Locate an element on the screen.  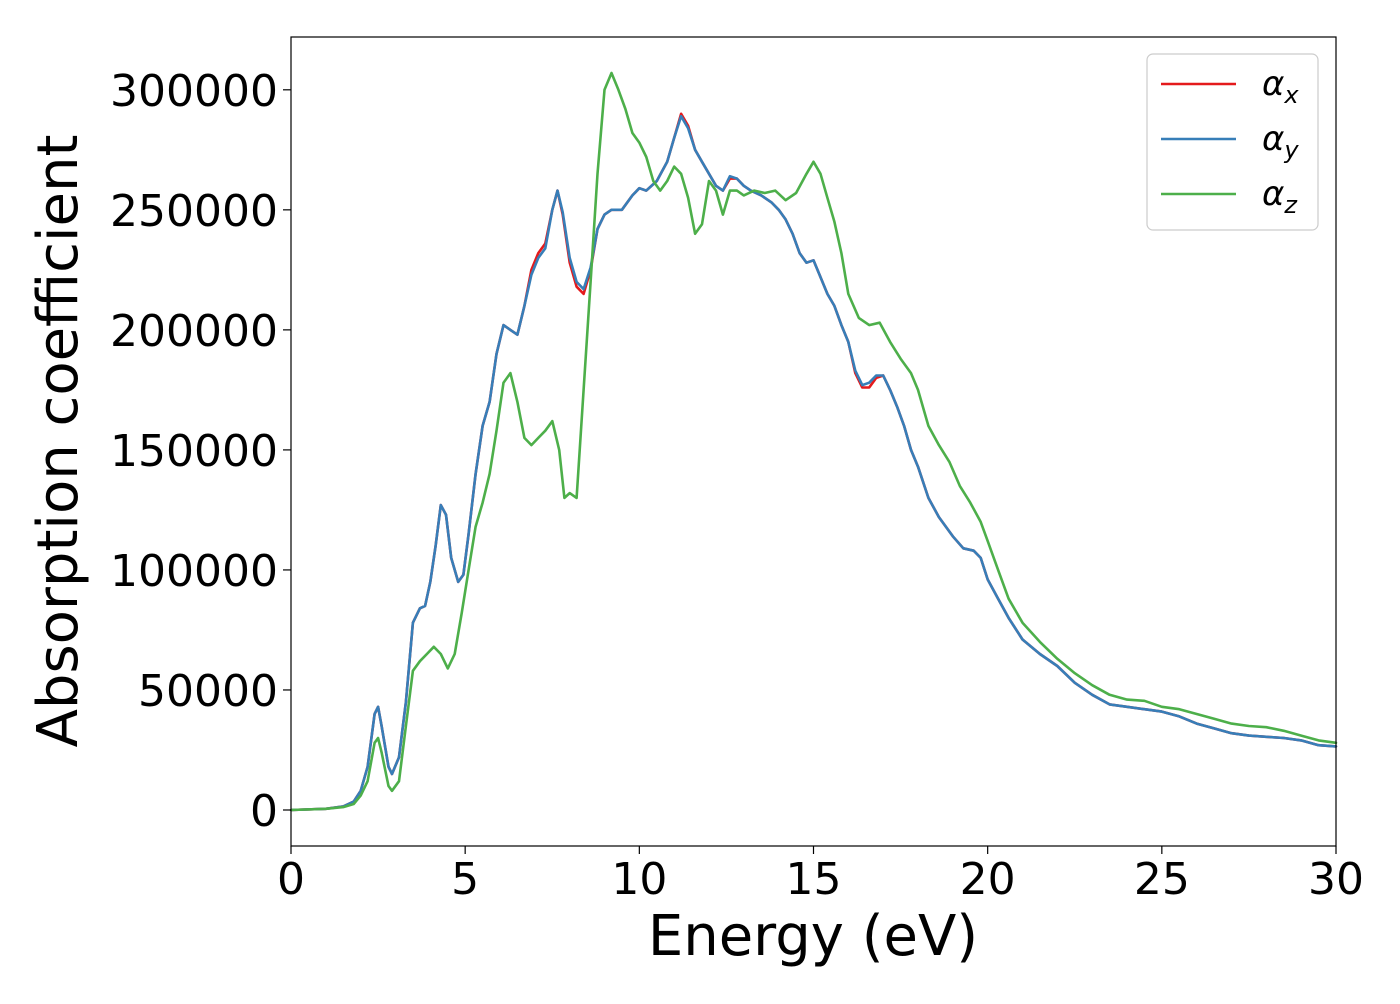
legend-label-z: αz is located at coordinates (1280, 196).